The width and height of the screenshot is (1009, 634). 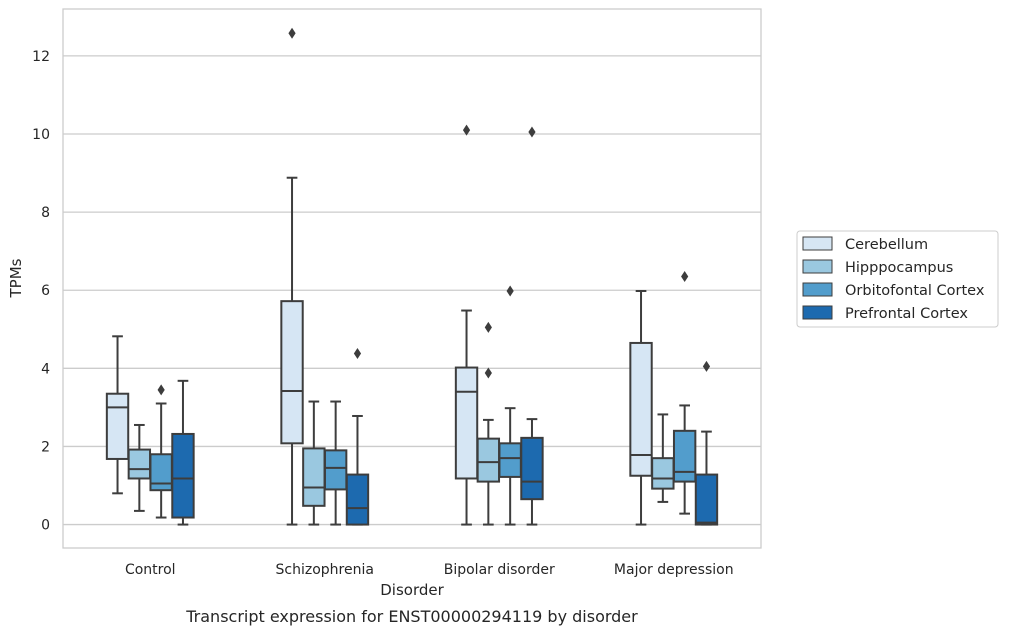 I want to click on y-tick-label: 0, so click(x=45, y=526).